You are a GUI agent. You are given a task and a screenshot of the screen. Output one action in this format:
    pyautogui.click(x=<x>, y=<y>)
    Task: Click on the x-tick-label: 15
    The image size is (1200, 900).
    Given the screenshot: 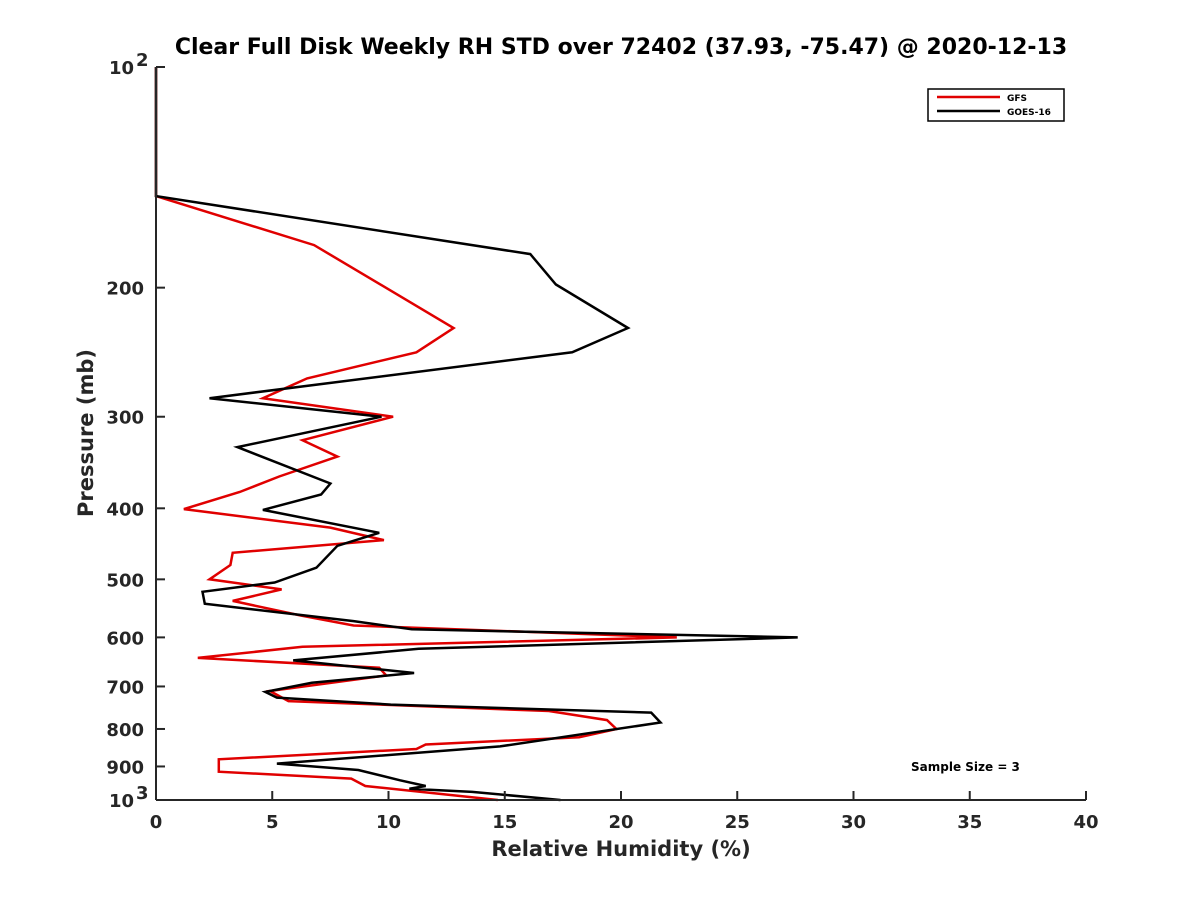 What is the action you would take?
    pyautogui.click(x=504, y=822)
    